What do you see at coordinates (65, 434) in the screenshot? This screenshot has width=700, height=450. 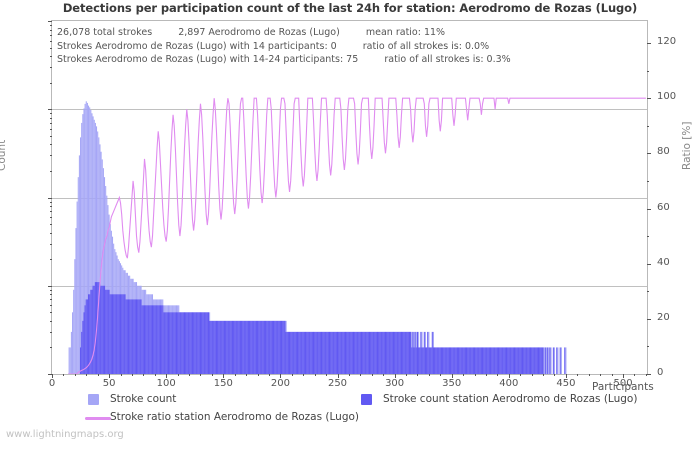 I see `watermark: www.lightningmaps.org` at bounding box center [65, 434].